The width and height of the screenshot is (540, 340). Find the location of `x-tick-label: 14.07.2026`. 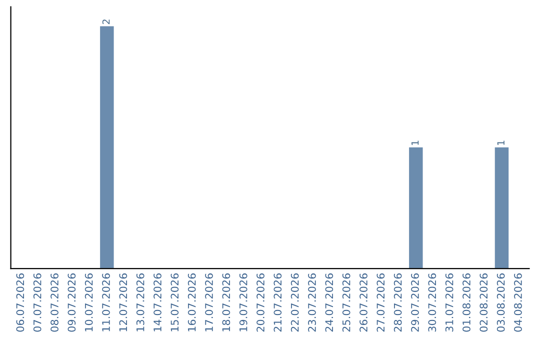

x-tick-label: 14.07.2026 is located at coordinates (158, 302).